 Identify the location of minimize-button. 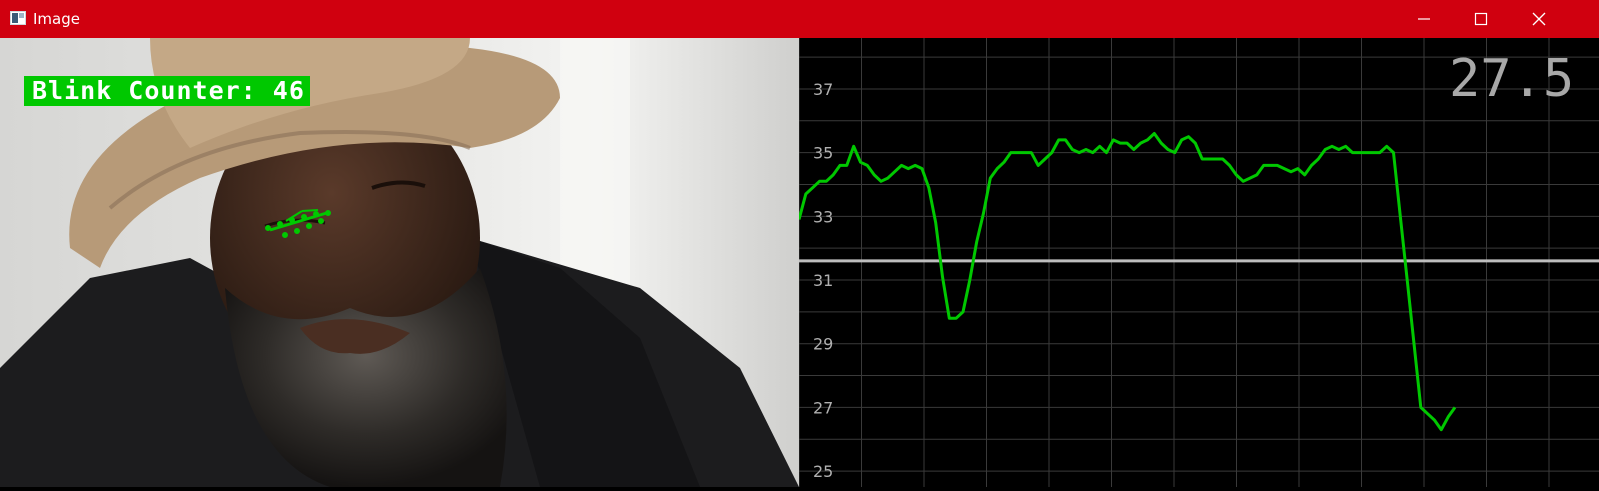
(1424, 19).